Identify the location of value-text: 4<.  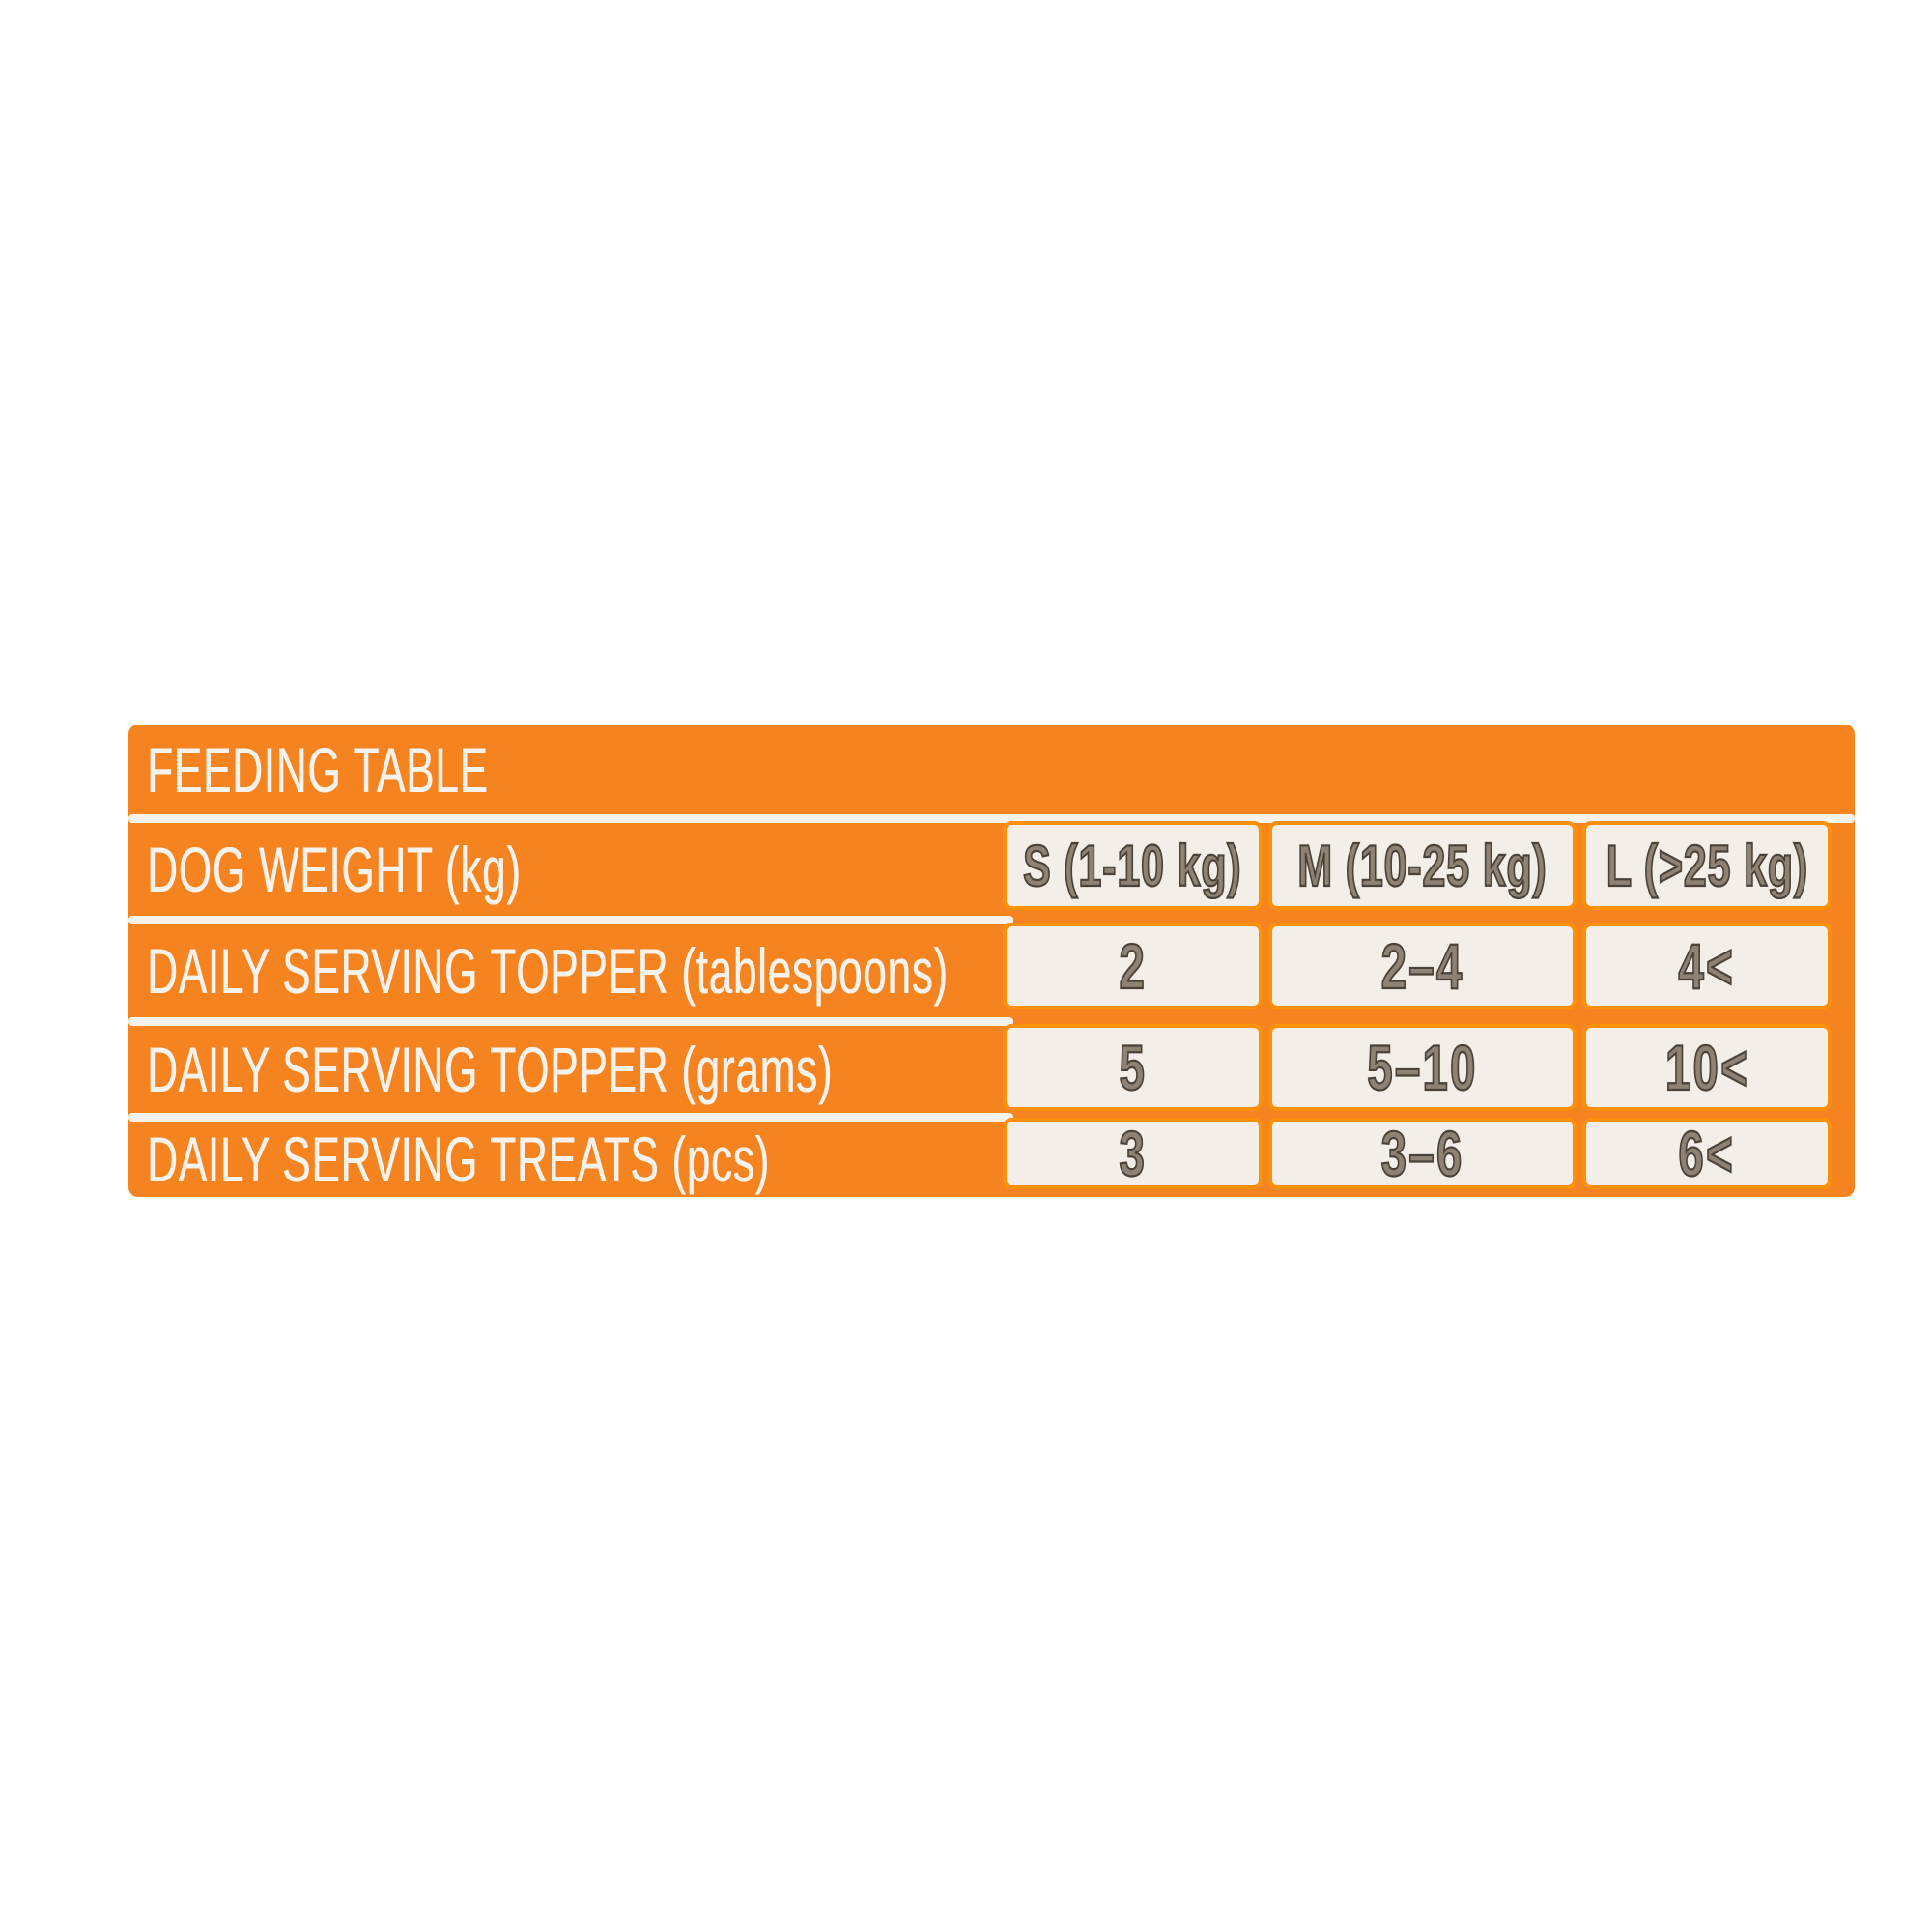
(1707, 966).